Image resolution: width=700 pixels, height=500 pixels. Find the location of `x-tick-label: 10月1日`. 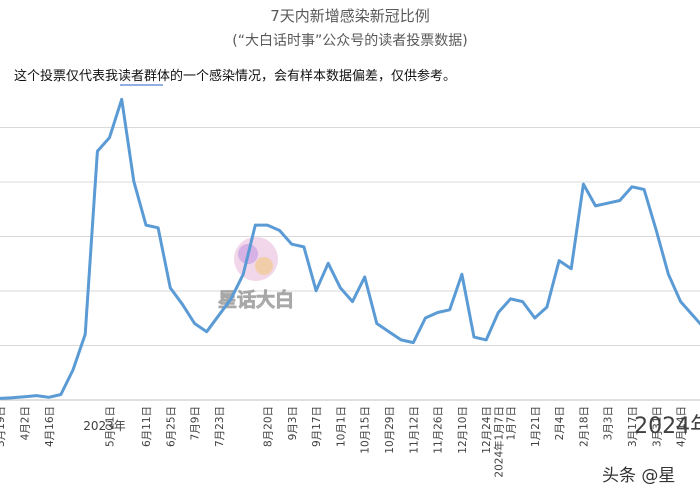

x-tick-label: 10月1日 is located at coordinates (341, 426).